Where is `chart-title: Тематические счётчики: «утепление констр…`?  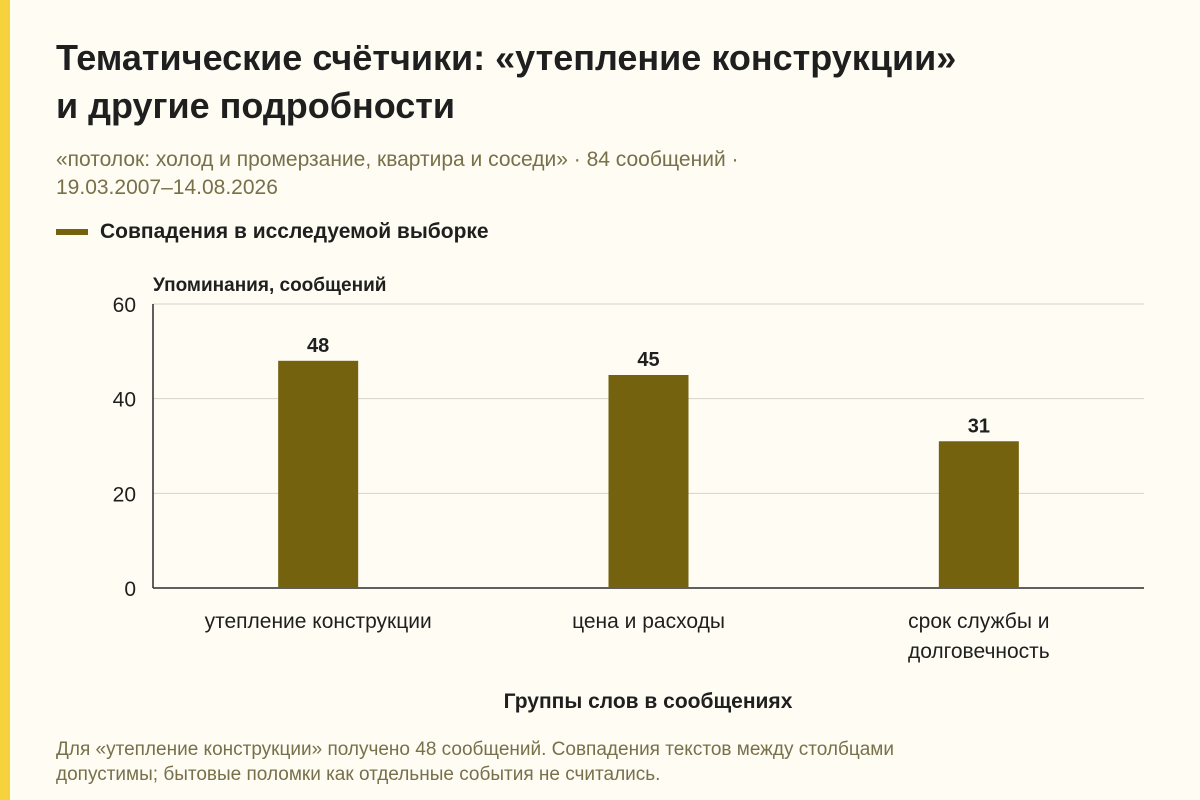 chart-title: Тематические счётчики: «утепление констр… is located at coordinates (606, 82).